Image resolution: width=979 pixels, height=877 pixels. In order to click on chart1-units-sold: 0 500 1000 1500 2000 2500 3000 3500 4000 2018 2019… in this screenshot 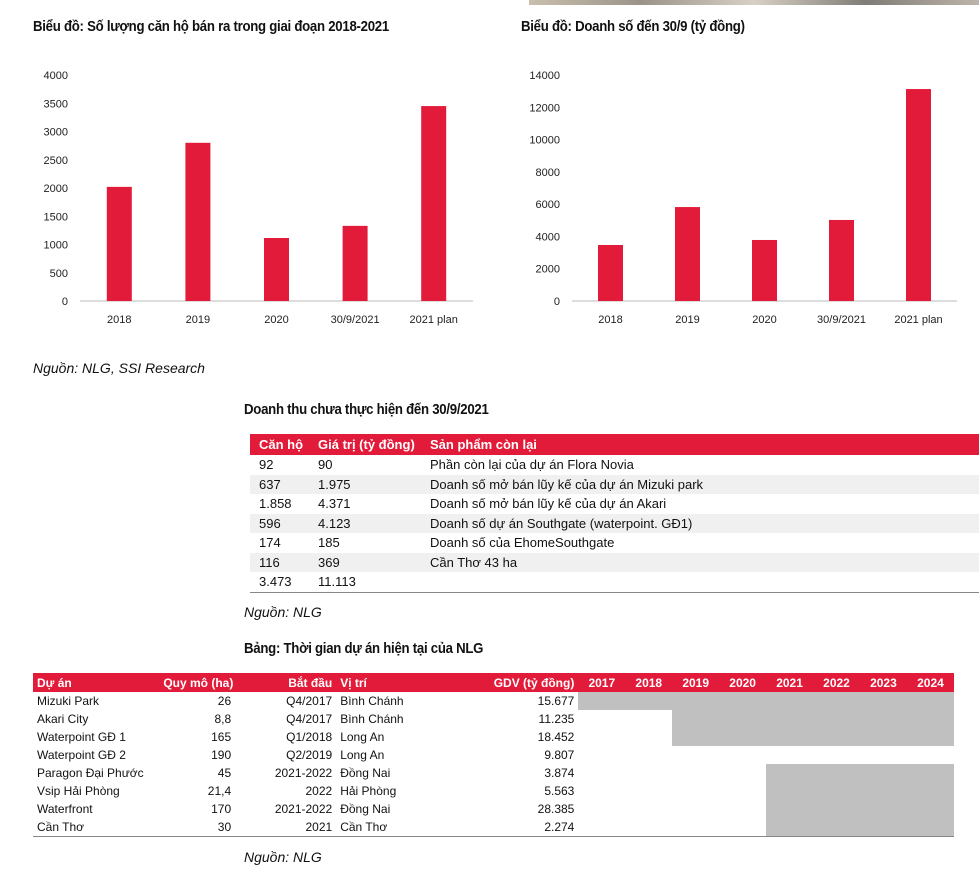, I will do `click(258, 198)`.